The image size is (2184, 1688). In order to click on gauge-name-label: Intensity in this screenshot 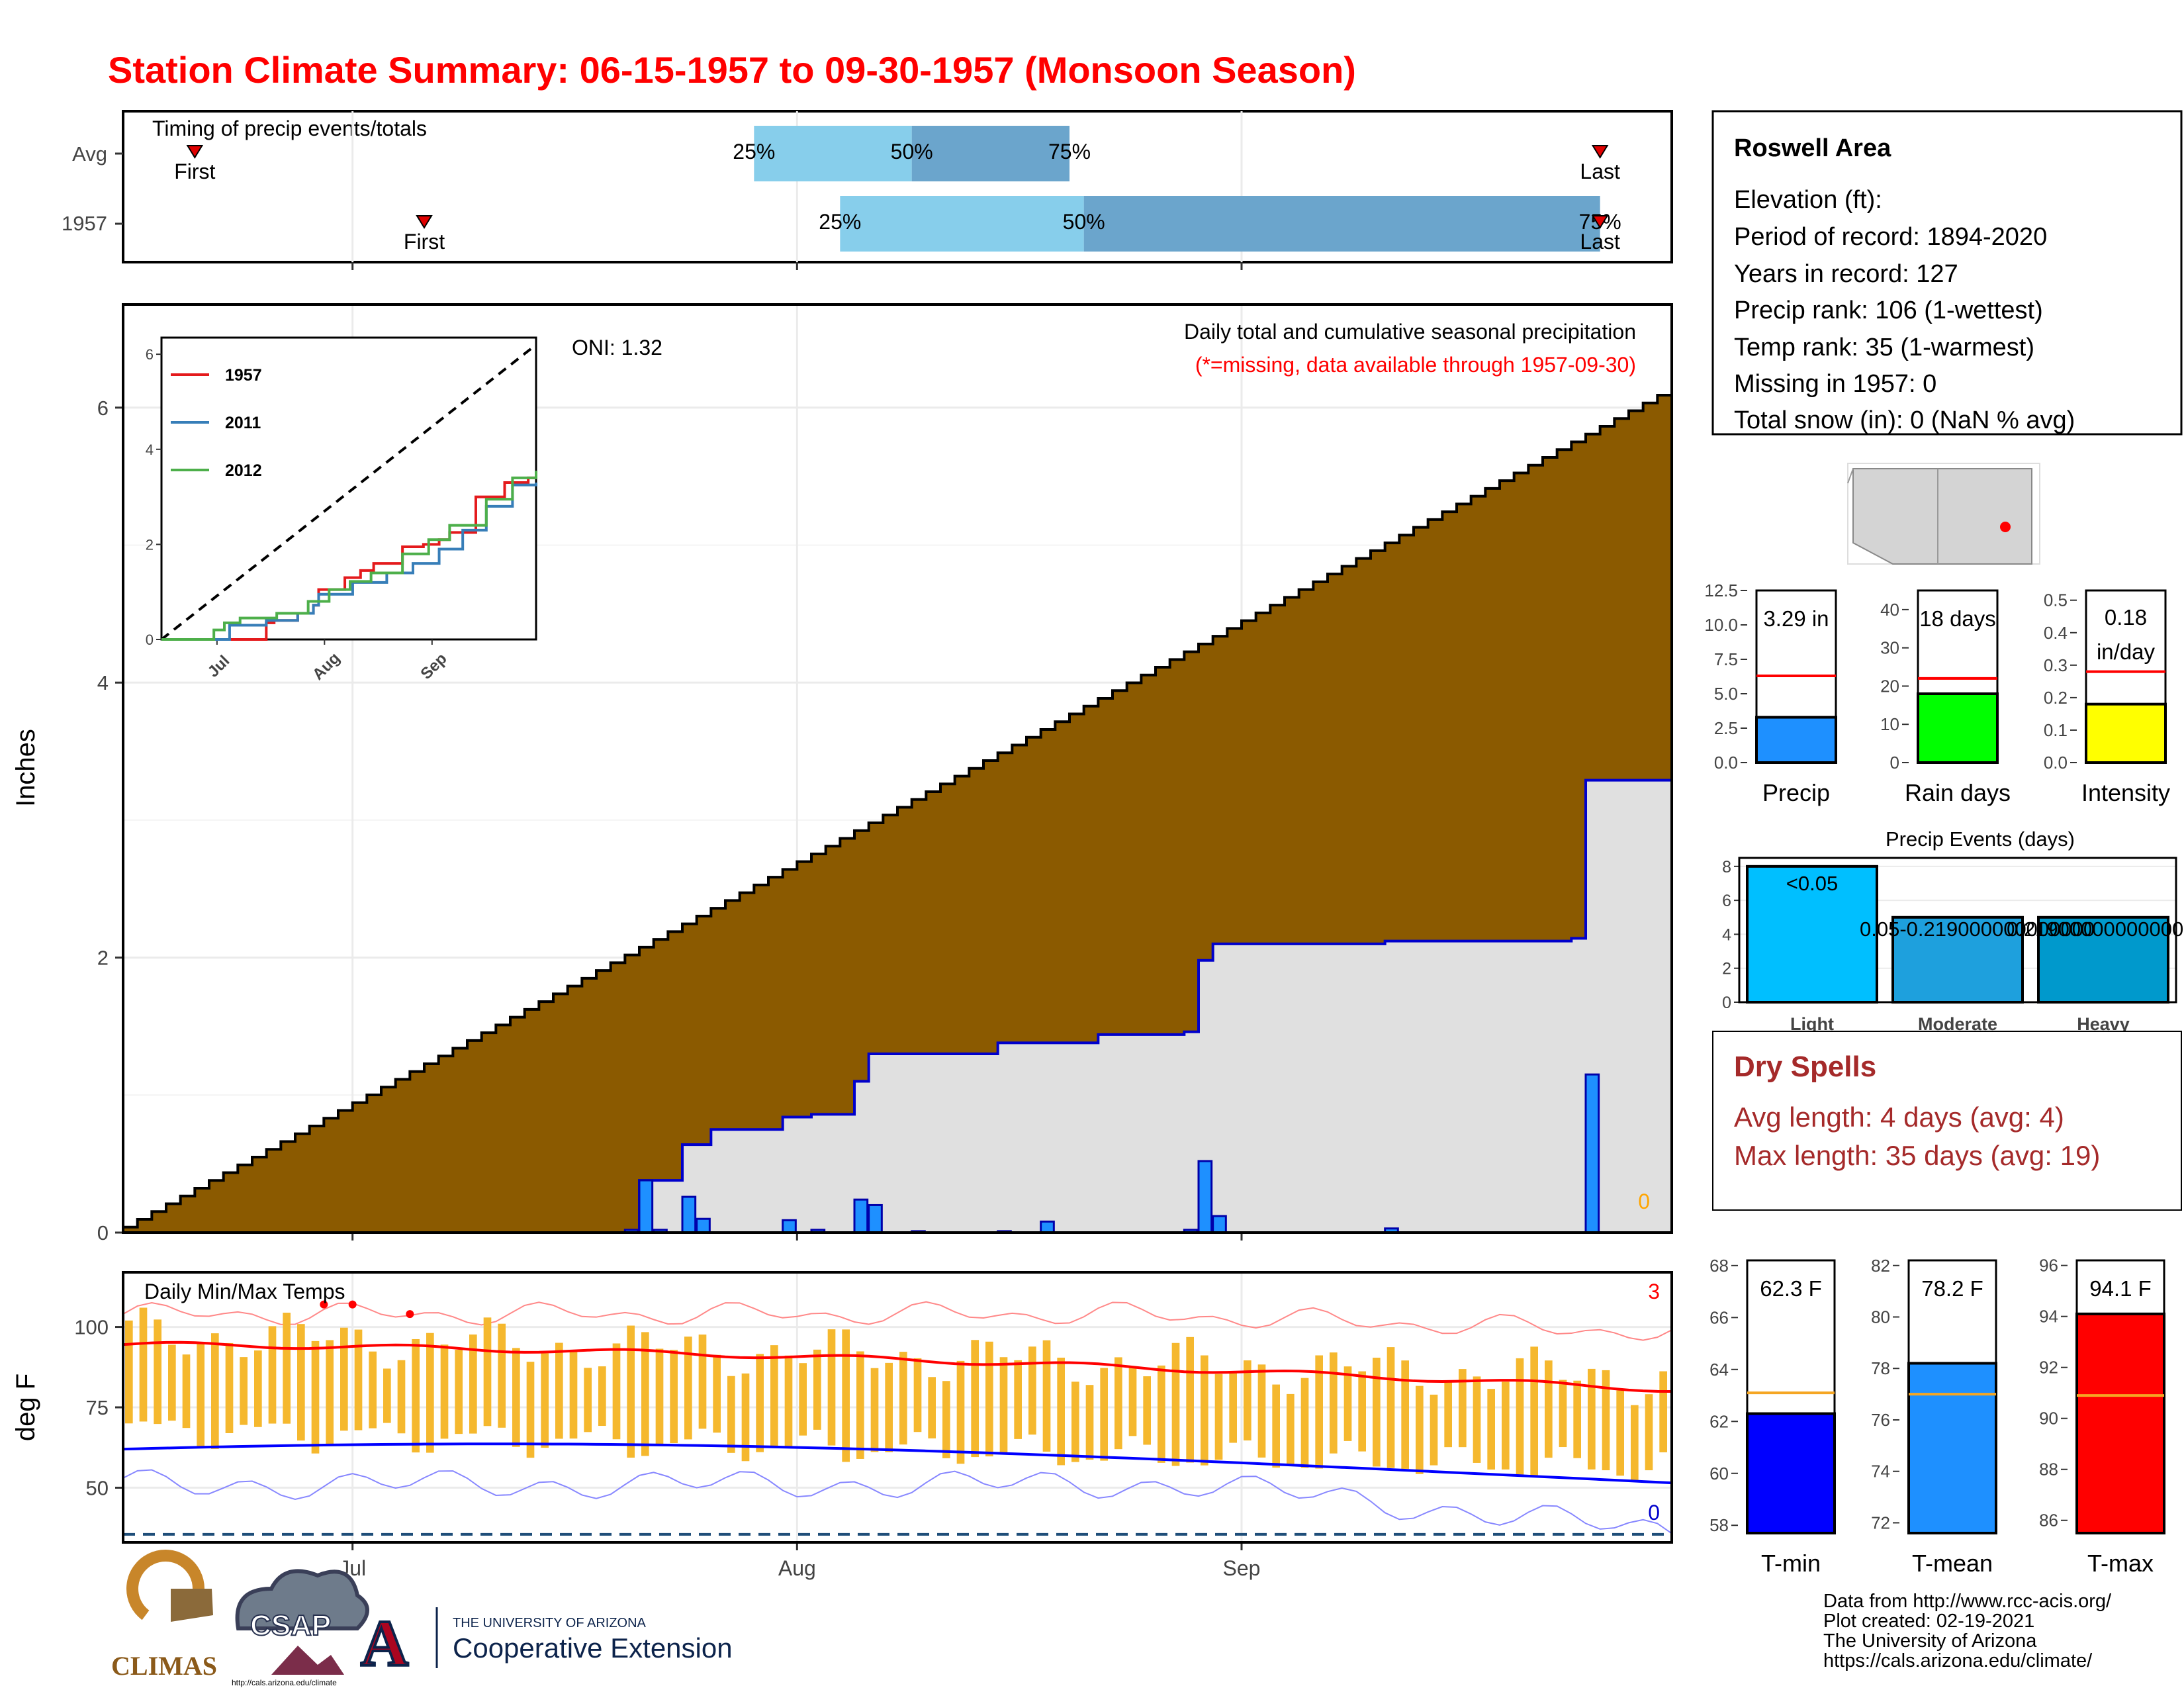, I will do `click(2125, 792)`.